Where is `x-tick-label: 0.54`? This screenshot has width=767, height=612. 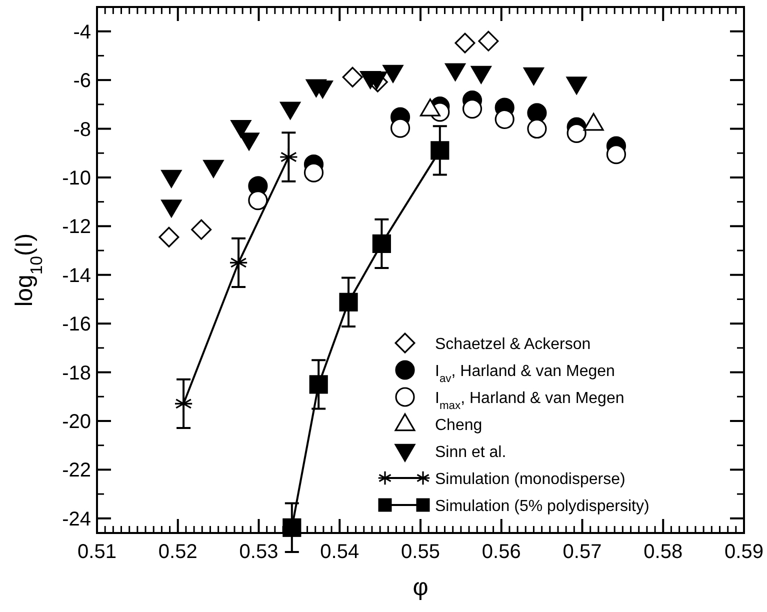 x-tick-label: 0.54 is located at coordinates (340, 552).